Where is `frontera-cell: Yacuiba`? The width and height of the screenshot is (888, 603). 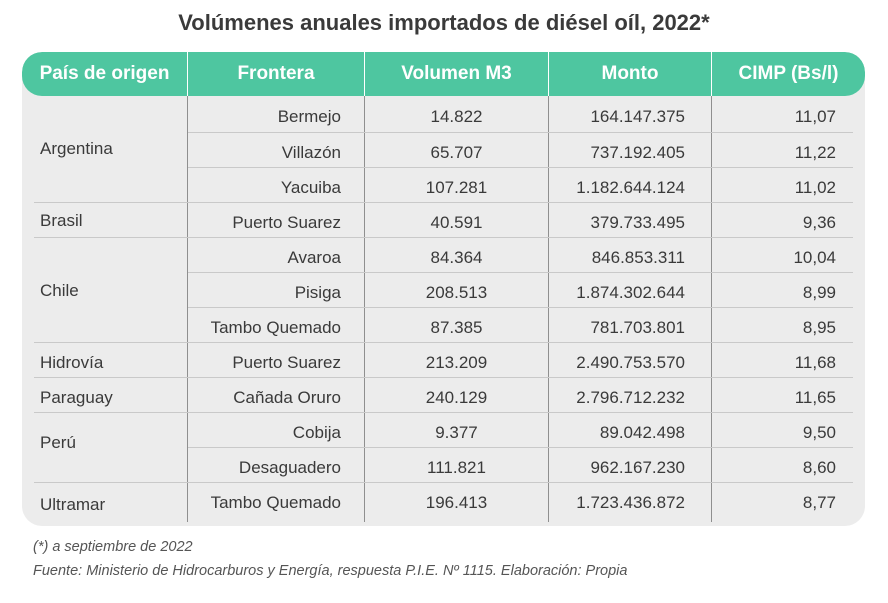
frontera-cell: Yacuiba is located at coordinates (310, 187).